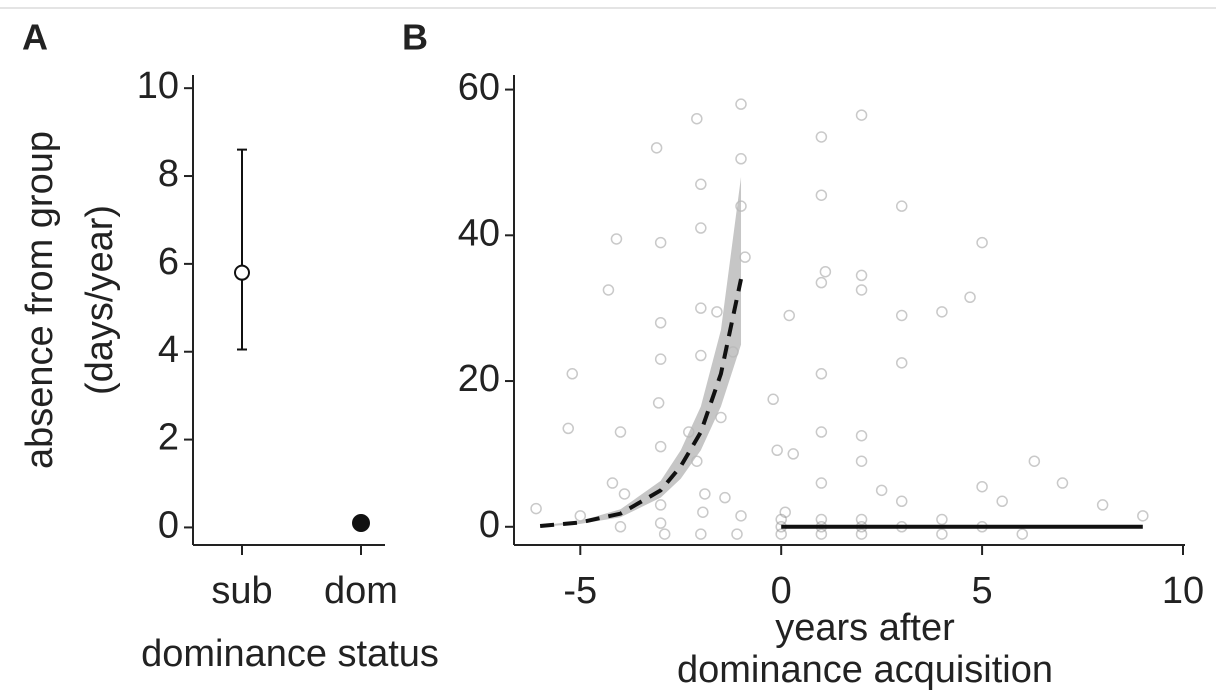  Describe the element at coordinates (158, 86) in the screenshot. I see `y-tick-label: 10` at that location.